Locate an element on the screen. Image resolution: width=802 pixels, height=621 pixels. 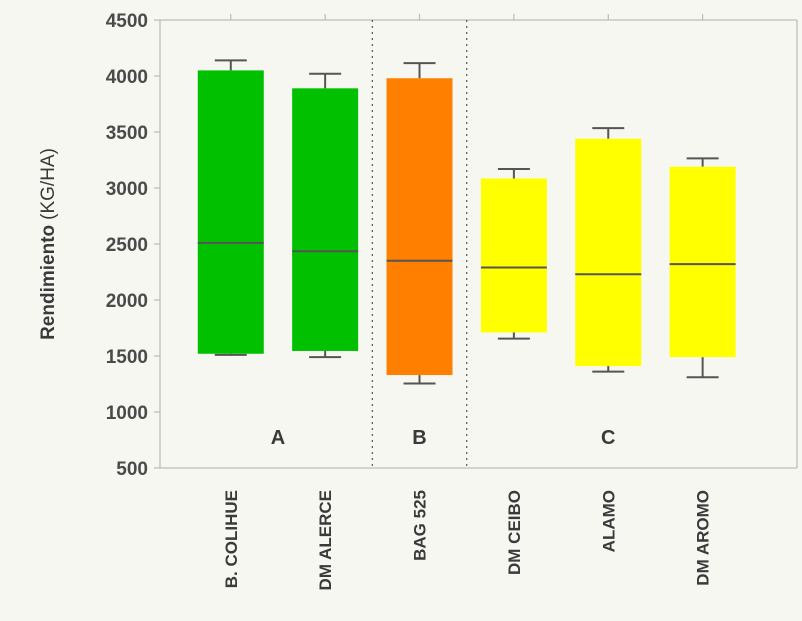
x-category-label: DM CEIBO is located at coordinates (514, 532).